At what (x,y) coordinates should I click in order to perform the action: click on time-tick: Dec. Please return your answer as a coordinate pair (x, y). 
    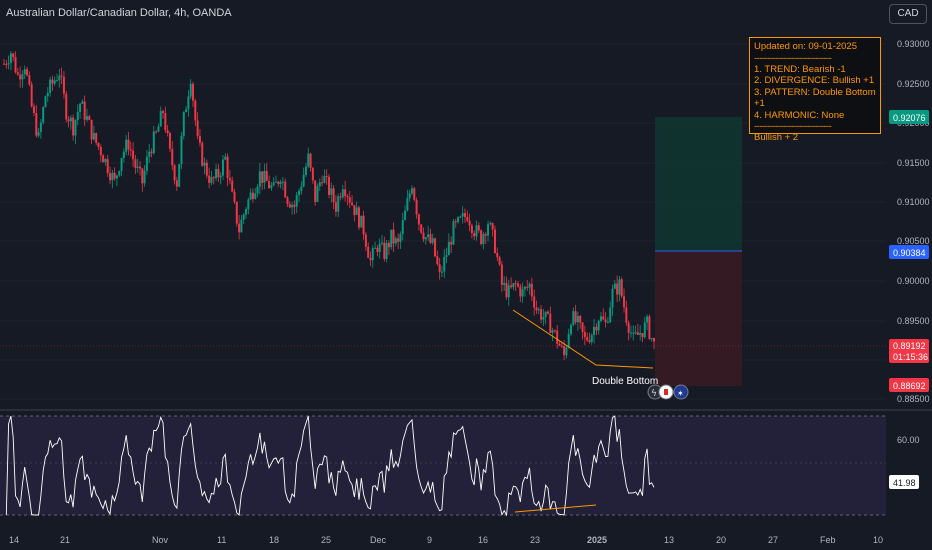
    Looking at the image, I should click on (378, 540).